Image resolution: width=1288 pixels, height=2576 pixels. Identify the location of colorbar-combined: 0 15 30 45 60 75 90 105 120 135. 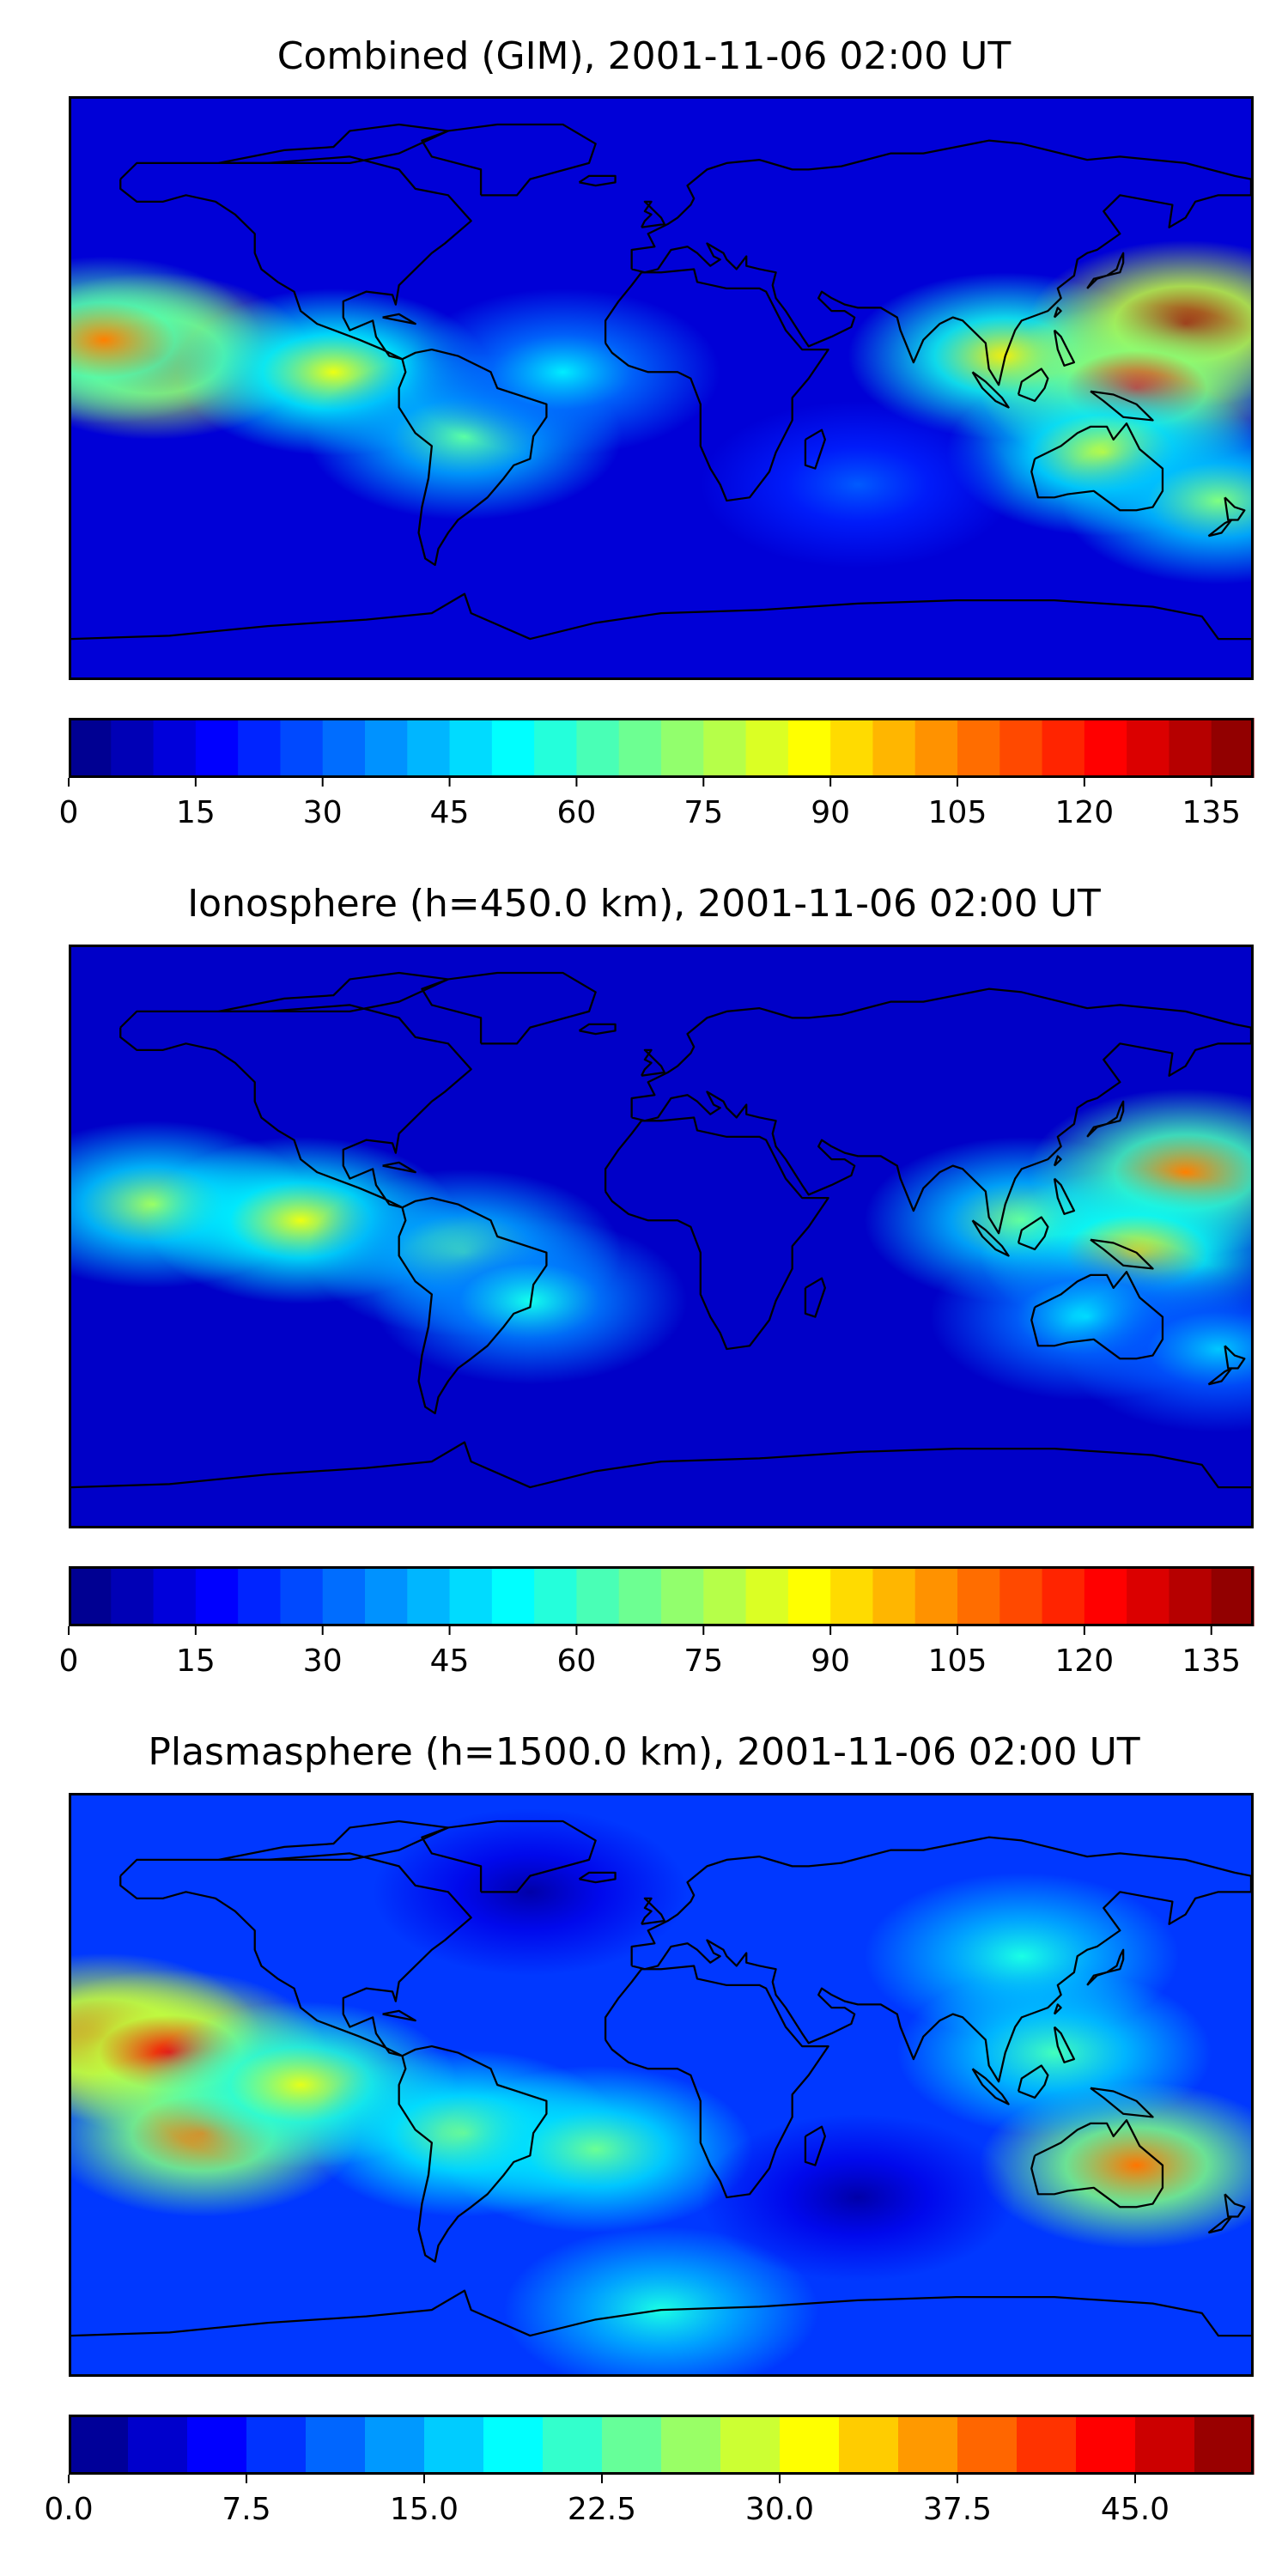
(657, 774).